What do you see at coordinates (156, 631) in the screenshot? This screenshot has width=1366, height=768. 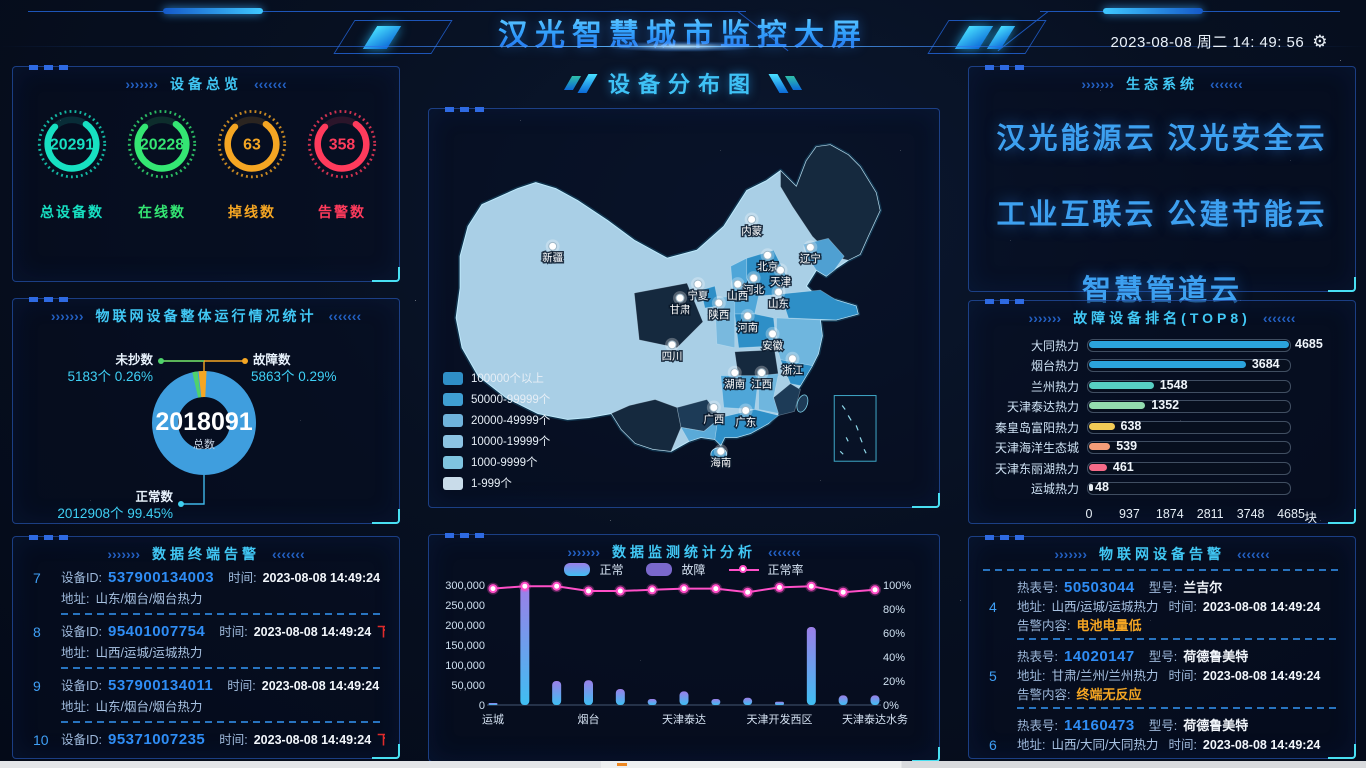 I see `device-id-value: 95401007754` at bounding box center [156, 631].